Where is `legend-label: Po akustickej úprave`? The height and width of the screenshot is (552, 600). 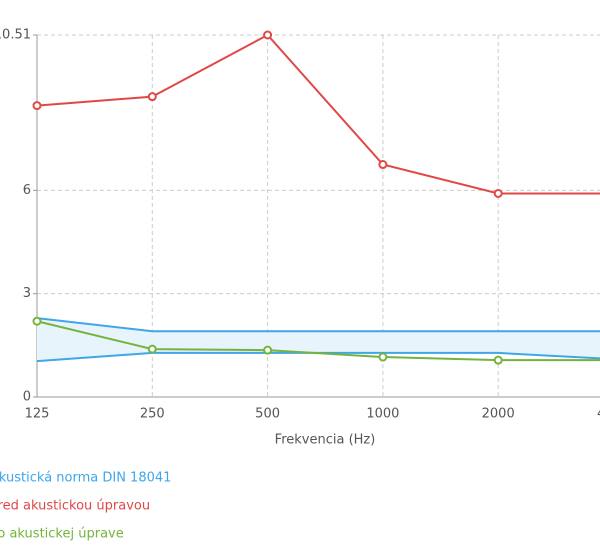 legend-label: Po akustickej úprave is located at coordinates (62, 534).